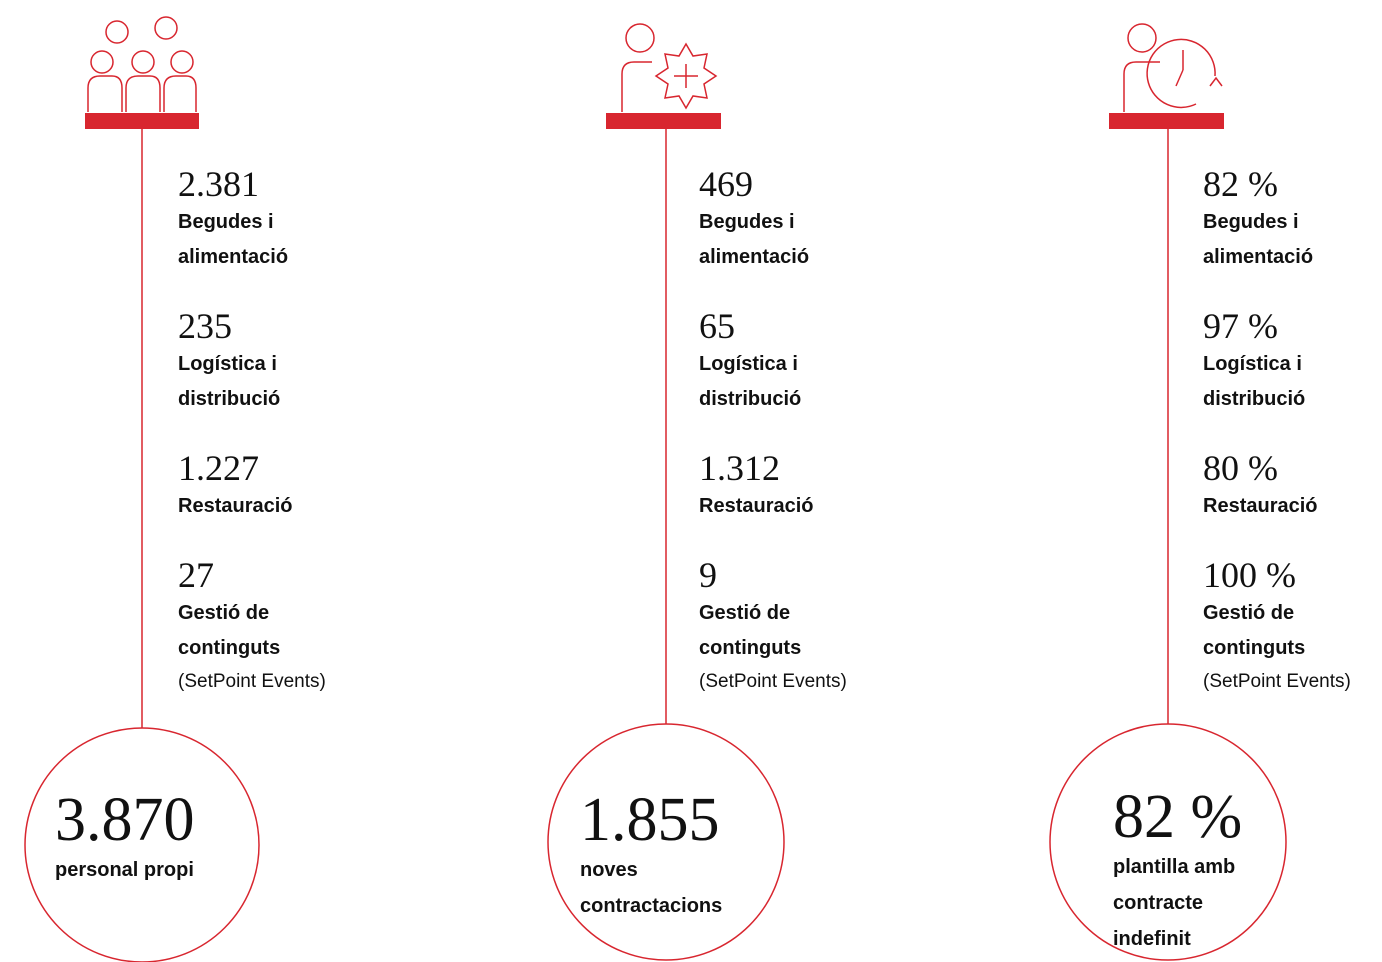 This screenshot has width=1382, height=962. I want to click on stat-value: 9, so click(708, 575).